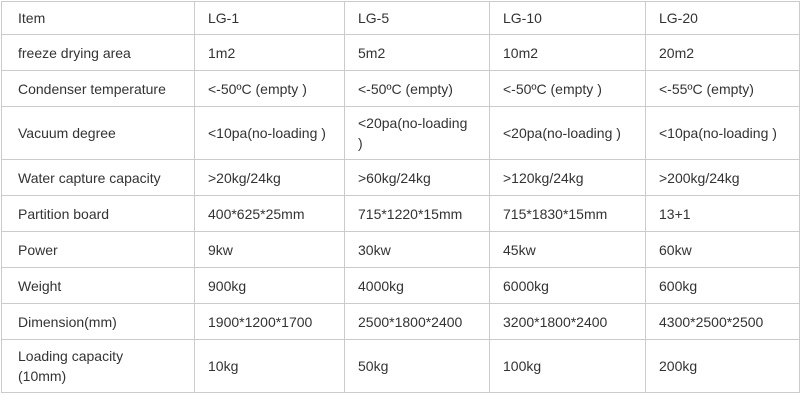  Describe the element at coordinates (567, 52) in the screenshot. I see `cell-value: 10m2` at that location.